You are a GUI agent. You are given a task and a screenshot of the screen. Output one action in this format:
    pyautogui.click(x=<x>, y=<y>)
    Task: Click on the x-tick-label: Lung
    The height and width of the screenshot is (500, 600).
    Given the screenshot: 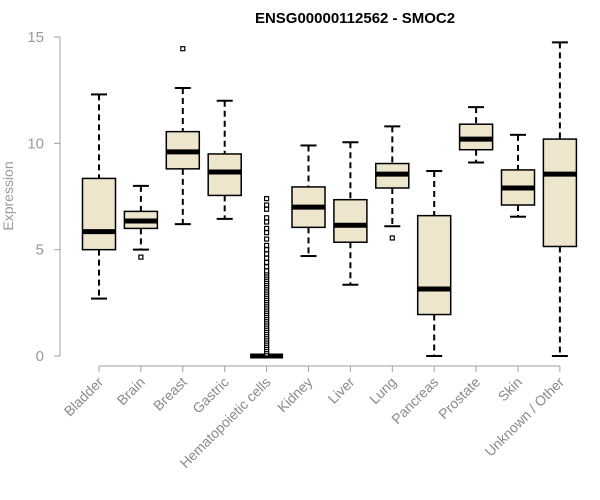 What is the action you would take?
    pyautogui.click(x=382, y=390)
    